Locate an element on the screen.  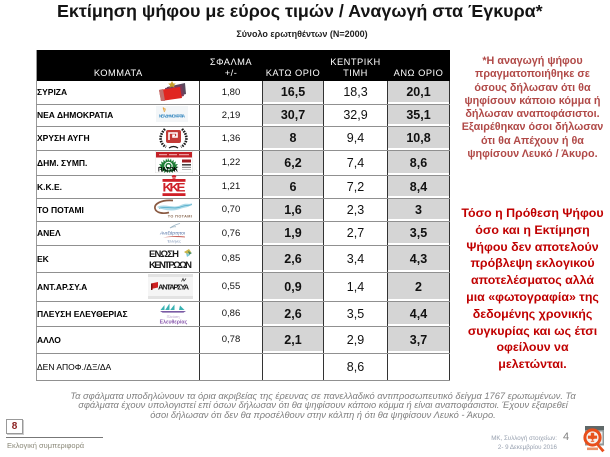
svg-text: M.R is located at coordinates (593, 440).